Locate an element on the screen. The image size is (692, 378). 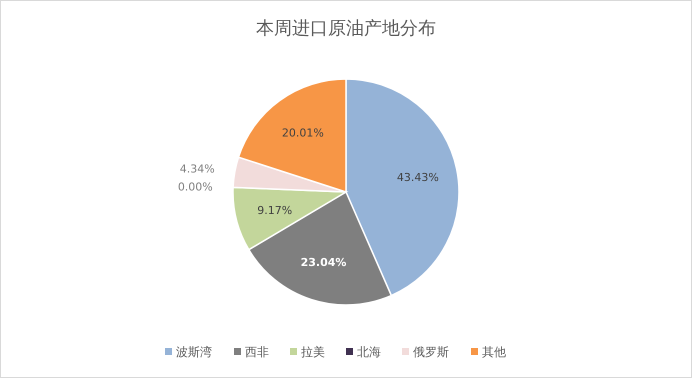
data-label: 20.01% is located at coordinates (303, 133).